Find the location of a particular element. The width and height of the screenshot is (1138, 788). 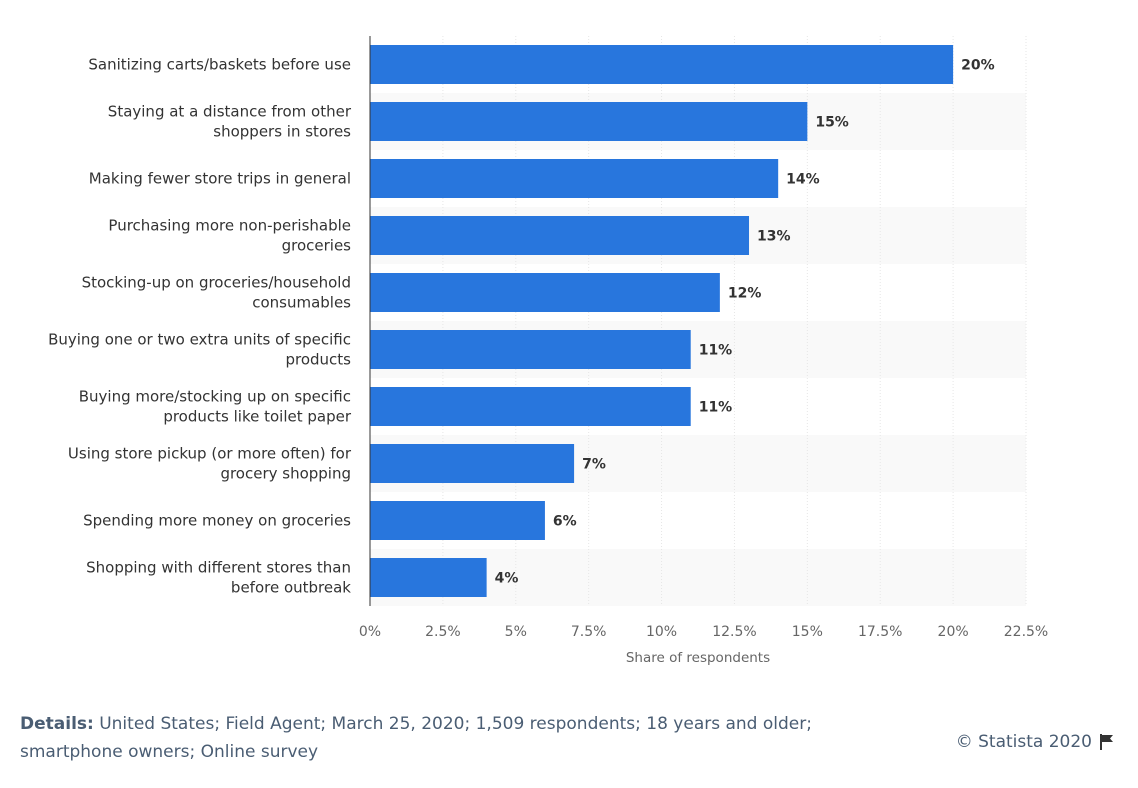

value-label: 13% is located at coordinates (774, 237).